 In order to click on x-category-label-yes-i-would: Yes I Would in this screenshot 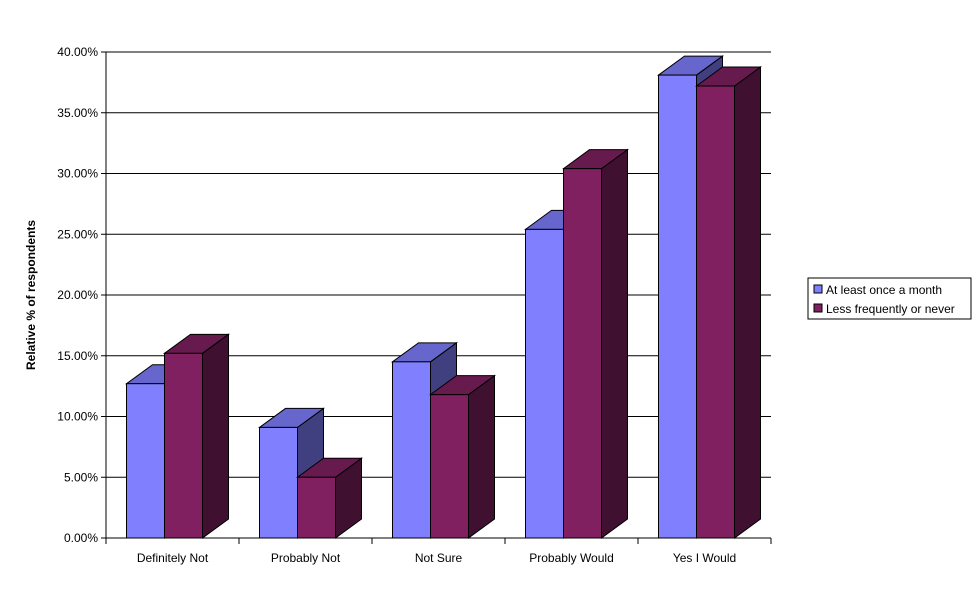, I will do `click(704, 558)`.